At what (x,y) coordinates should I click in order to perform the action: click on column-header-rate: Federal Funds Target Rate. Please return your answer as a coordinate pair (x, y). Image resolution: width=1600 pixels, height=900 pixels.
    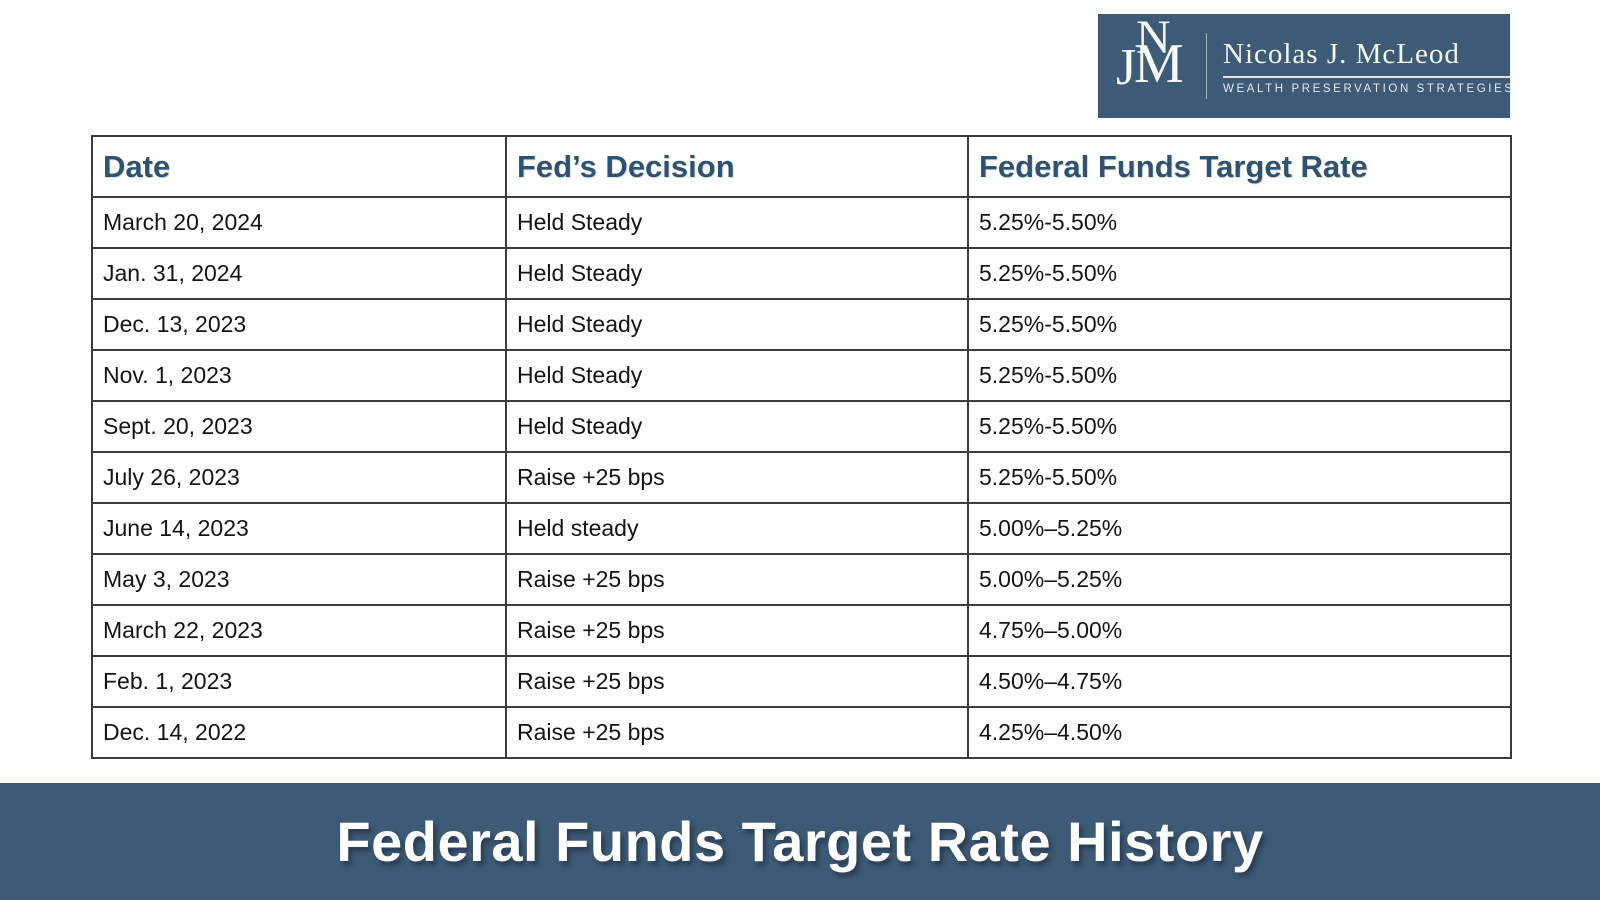
    Looking at the image, I should click on (1239, 166).